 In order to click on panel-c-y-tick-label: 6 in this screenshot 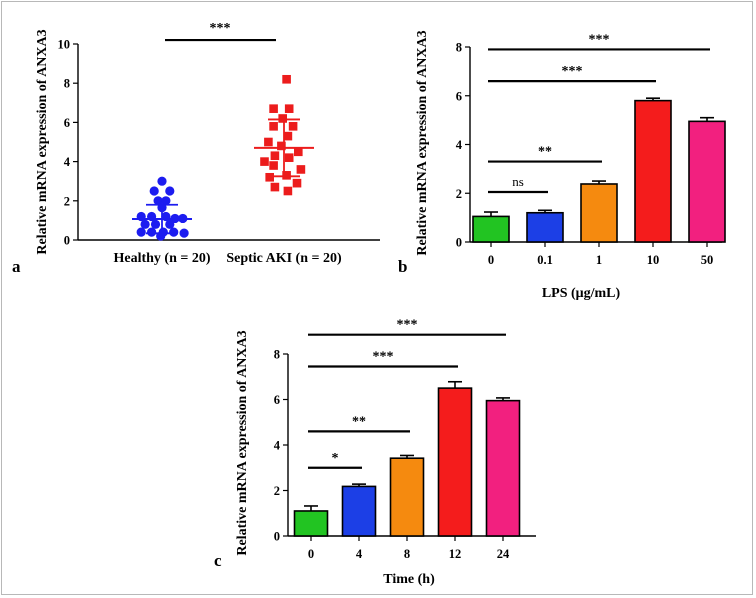, I will do `click(277, 400)`.